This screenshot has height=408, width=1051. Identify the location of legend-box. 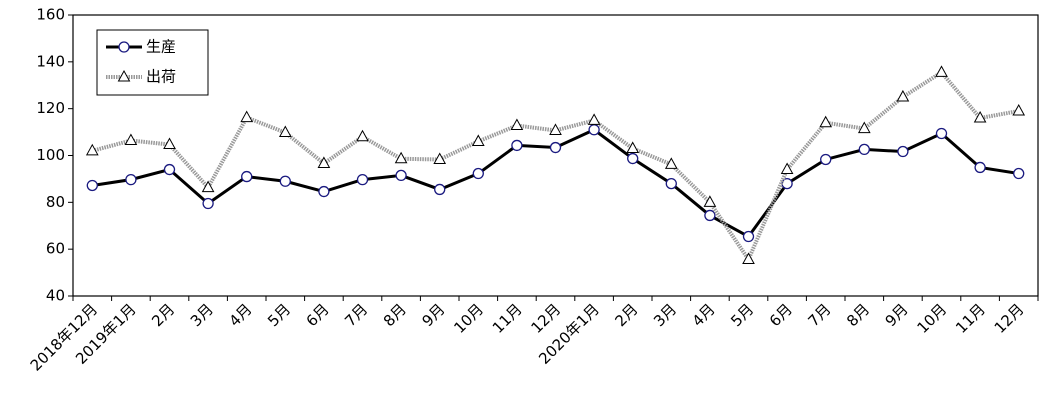
(152, 62).